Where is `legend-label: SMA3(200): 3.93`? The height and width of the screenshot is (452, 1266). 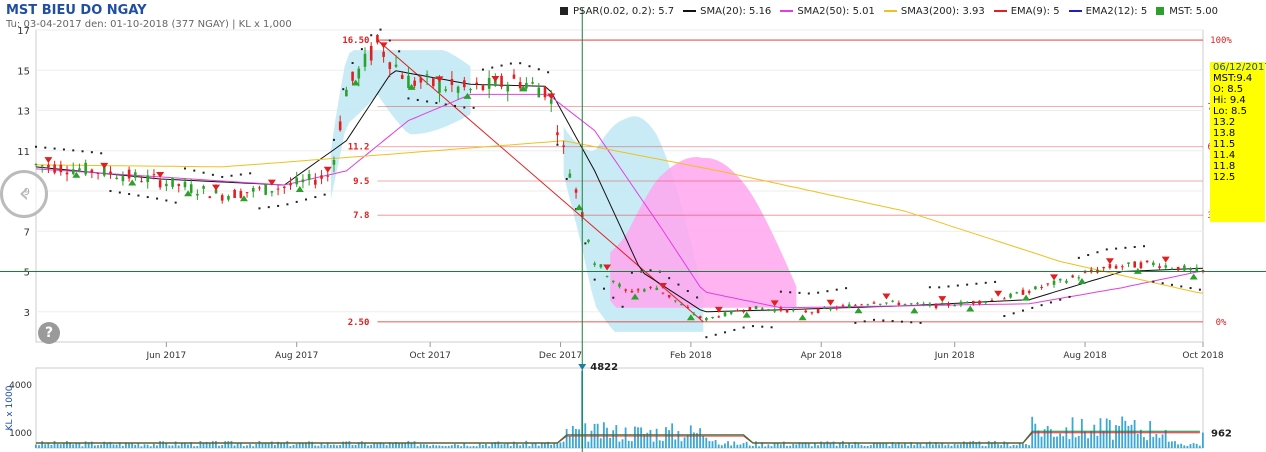 legend-label: SMA3(200): 3.93 is located at coordinates (942, 11).